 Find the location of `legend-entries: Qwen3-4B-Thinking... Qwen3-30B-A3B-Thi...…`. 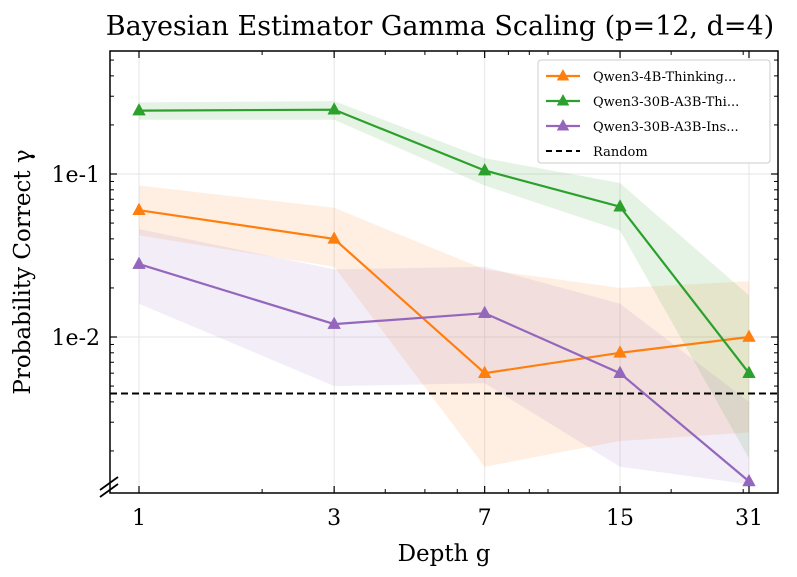

legend-entries: Qwen3-4B-Thinking... Qwen3-30B-A3B-Thi...… is located at coordinates (642, 114).